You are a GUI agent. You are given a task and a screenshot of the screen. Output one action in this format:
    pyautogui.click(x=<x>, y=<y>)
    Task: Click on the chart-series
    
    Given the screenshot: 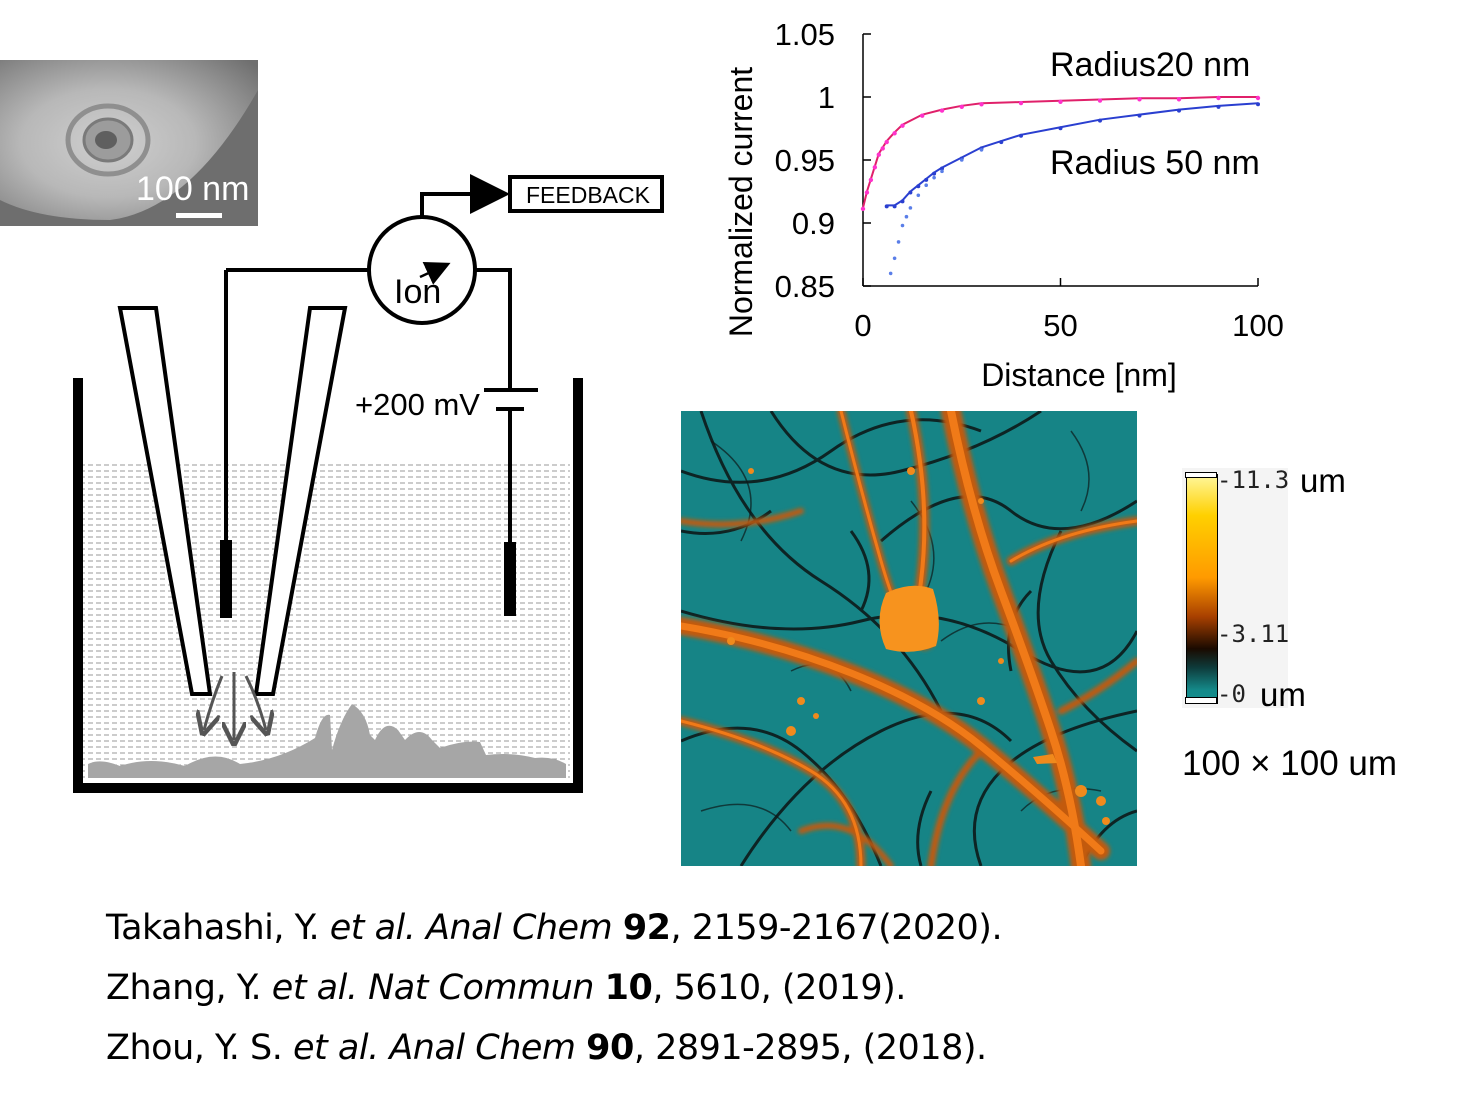 What is the action you would take?
    pyautogui.click(x=1060, y=185)
    